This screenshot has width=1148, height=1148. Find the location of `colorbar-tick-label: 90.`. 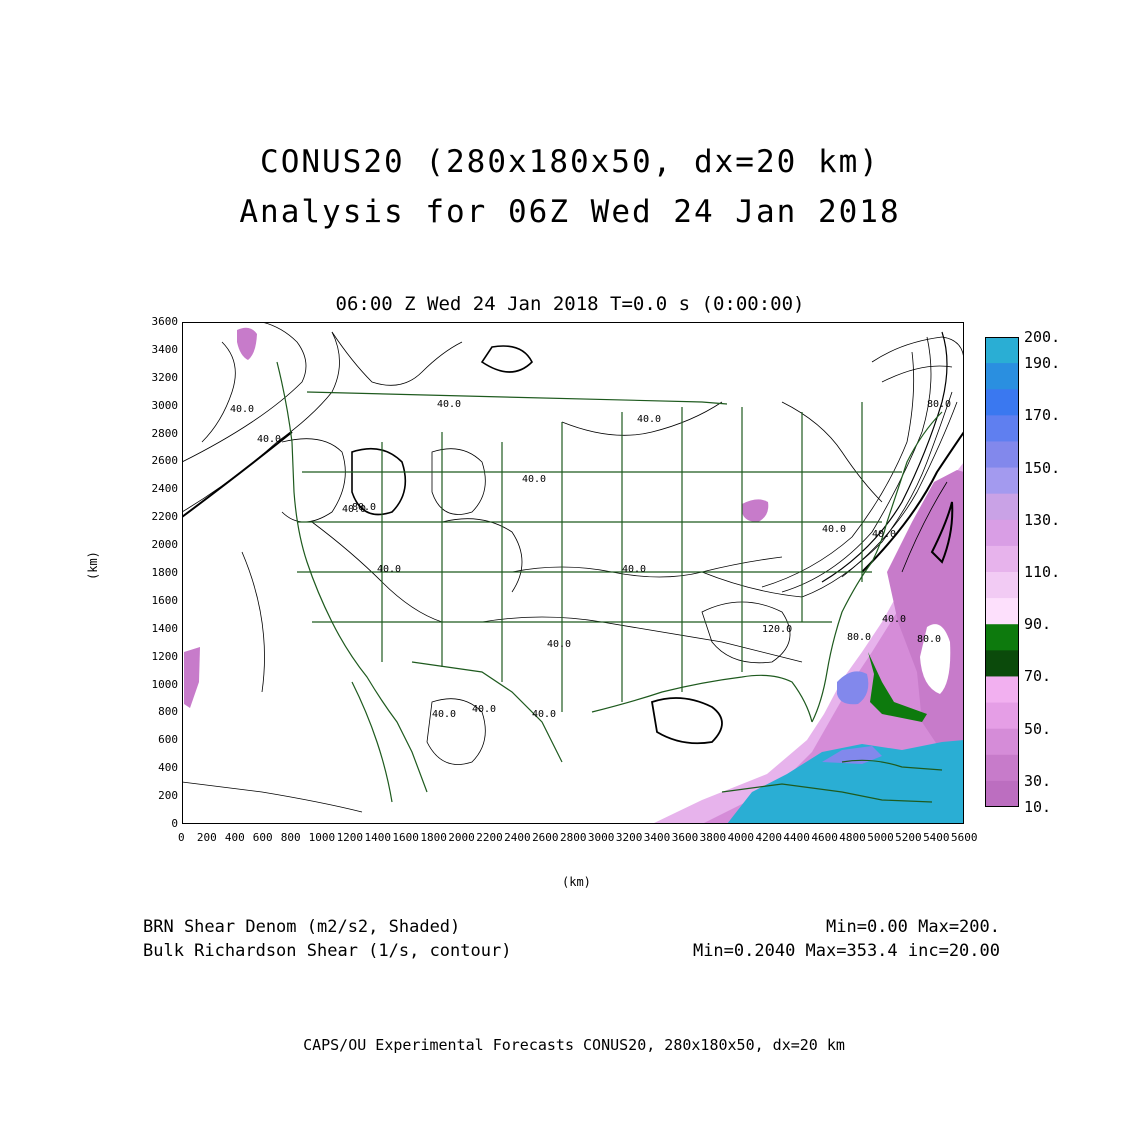

colorbar-tick-label: 90. is located at coordinates (1038, 624).